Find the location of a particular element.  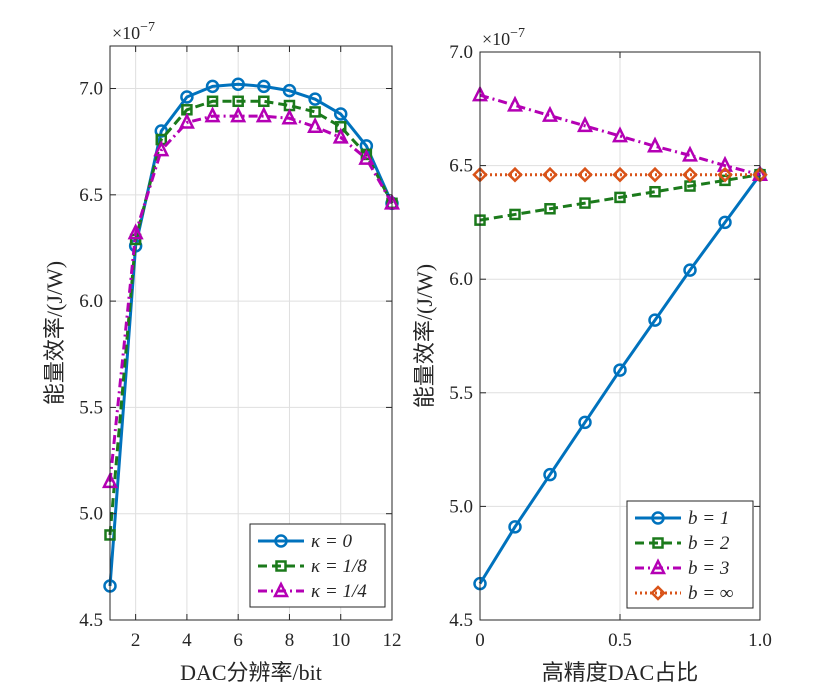

x-tick-label: 8 is located at coordinates (290, 640).